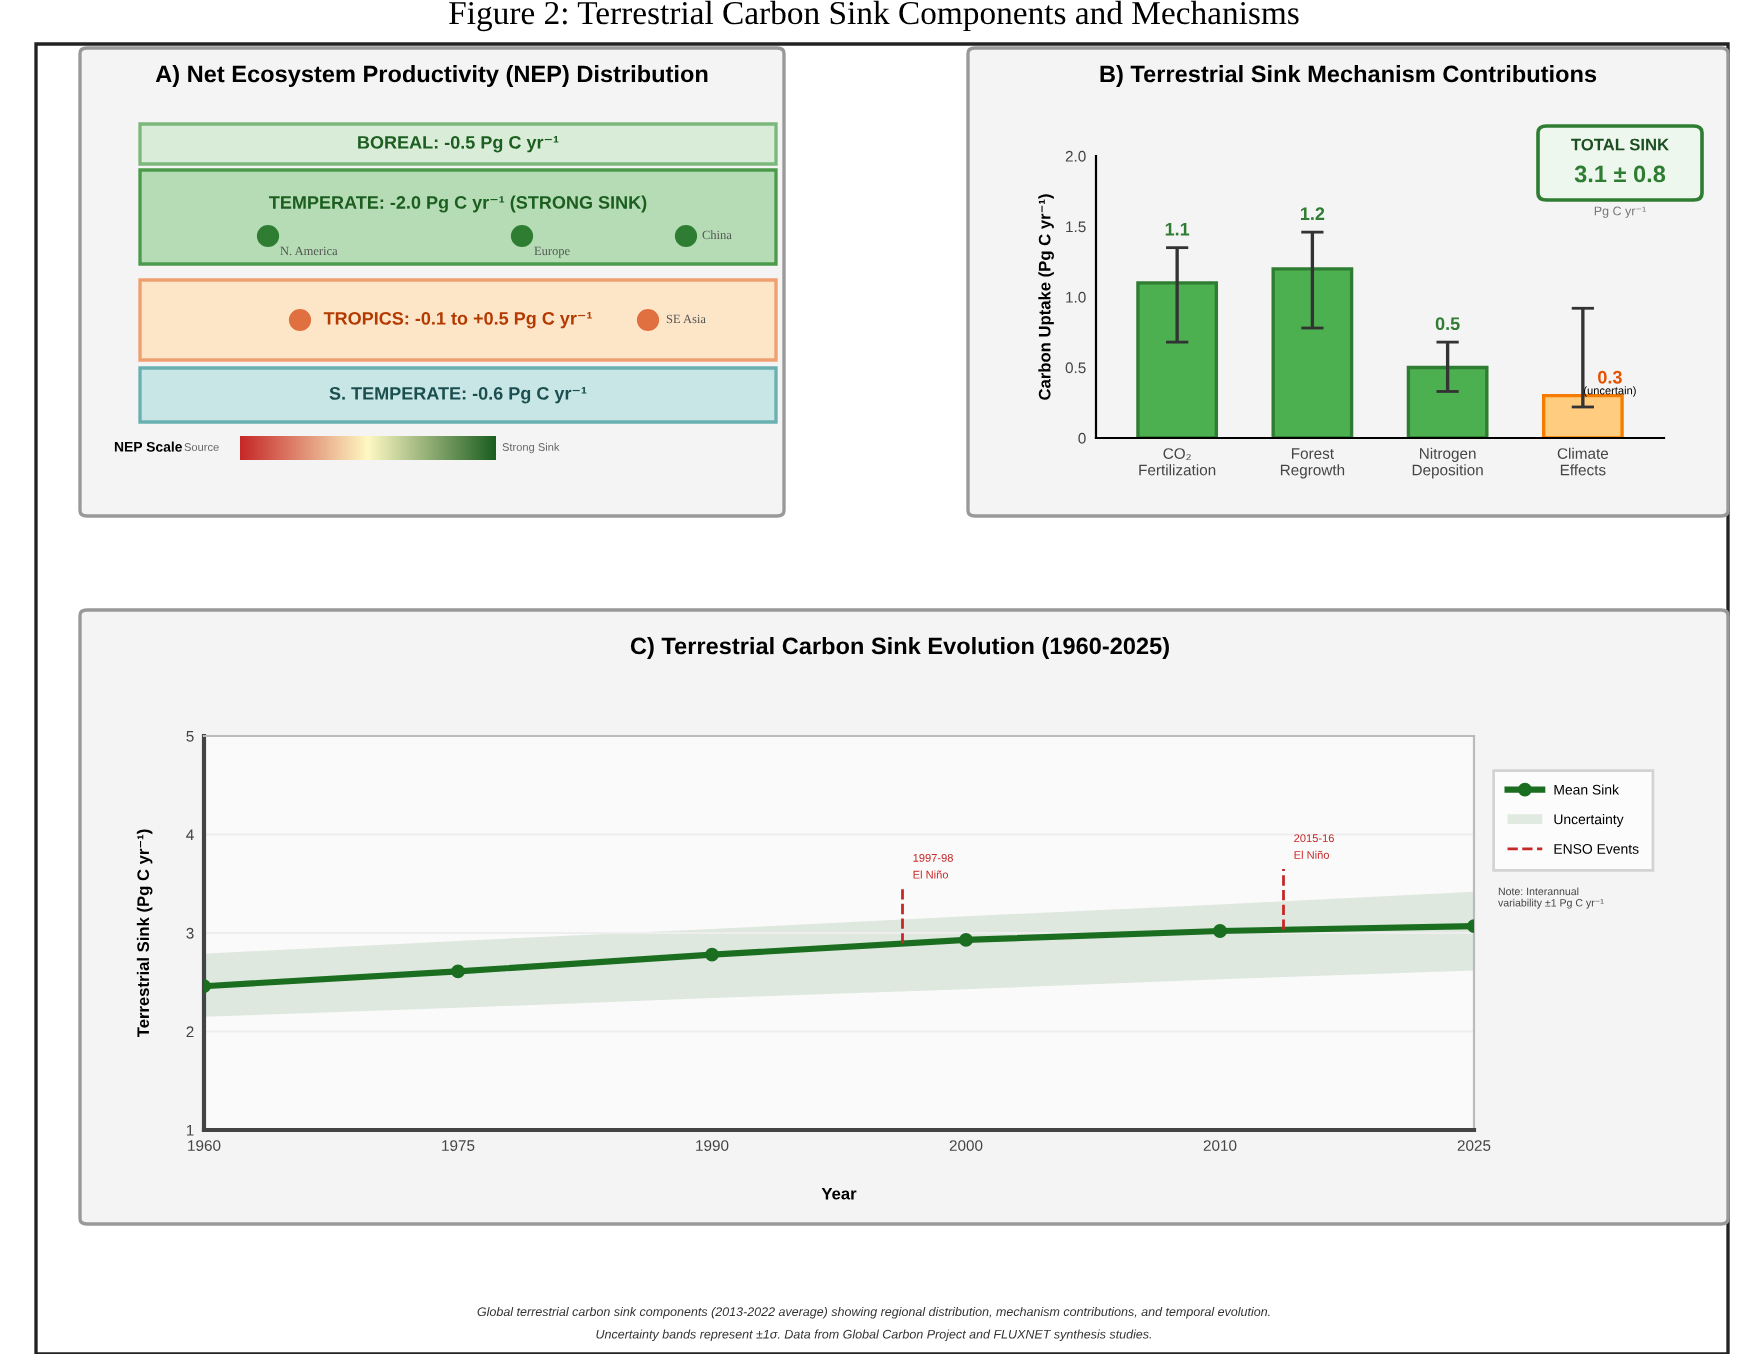 This screenshot has height=1354, width=1748. Describe the element at coordinates (458, 204) in the screenshot. I see `category-label: TEMPERATE: -2.0 Pg C yr⁻¹ (STRONG SINK)` at that location.